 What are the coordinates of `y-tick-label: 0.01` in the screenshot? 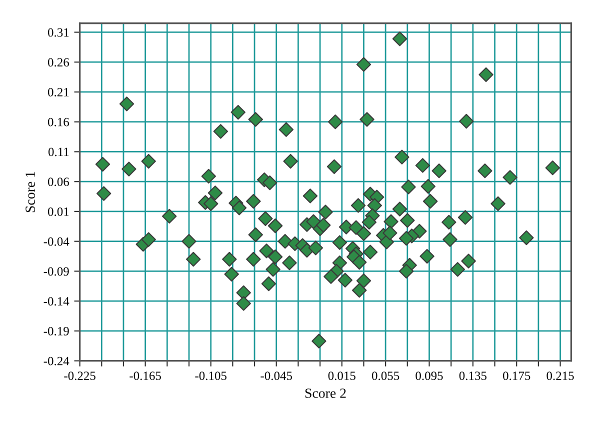 It's located at (58, 211).